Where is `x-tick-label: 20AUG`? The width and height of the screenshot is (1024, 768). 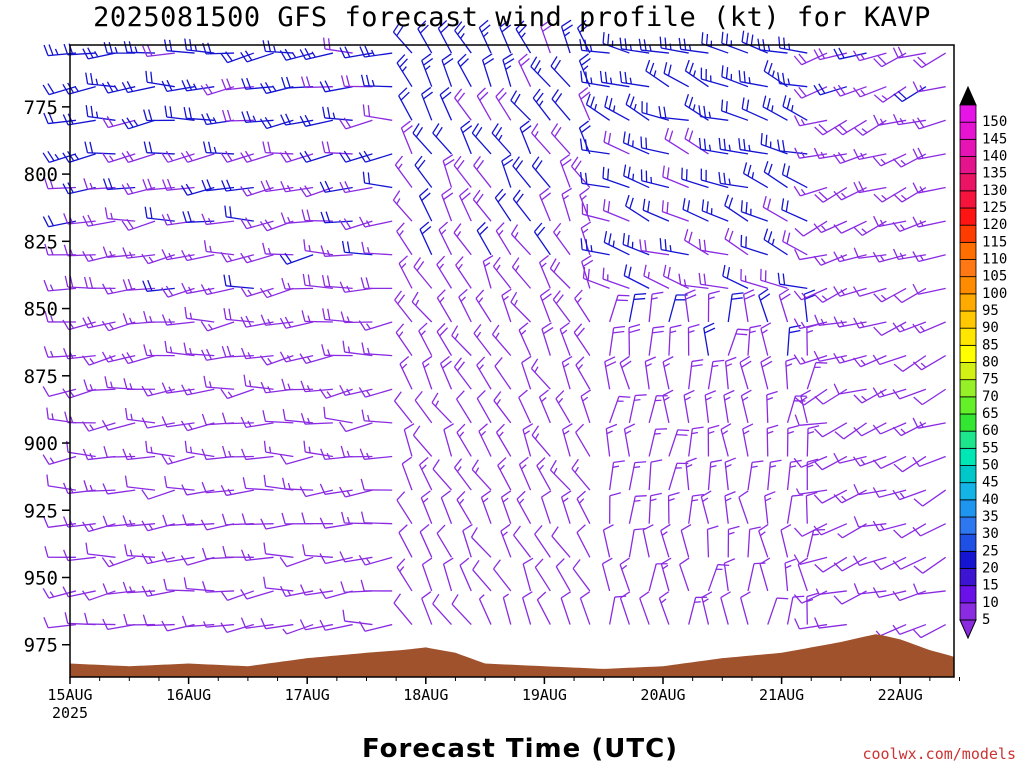
x-tick-label: 20AUG is located at coordinates (662, 695).